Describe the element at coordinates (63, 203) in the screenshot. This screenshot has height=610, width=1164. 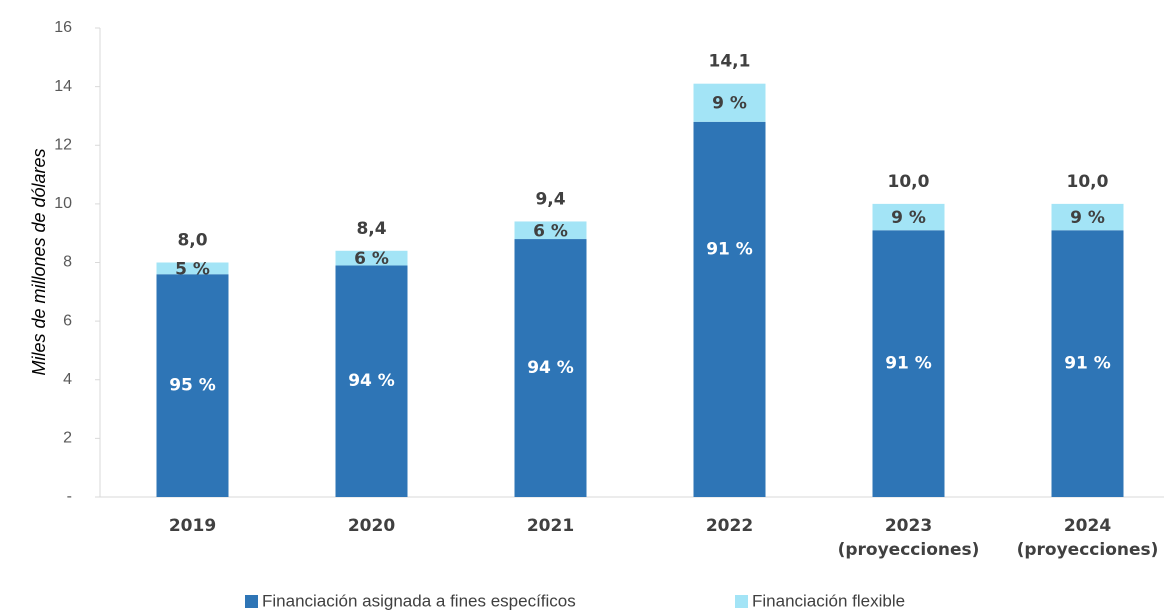
I see `y-tick-label: 10` at that location.